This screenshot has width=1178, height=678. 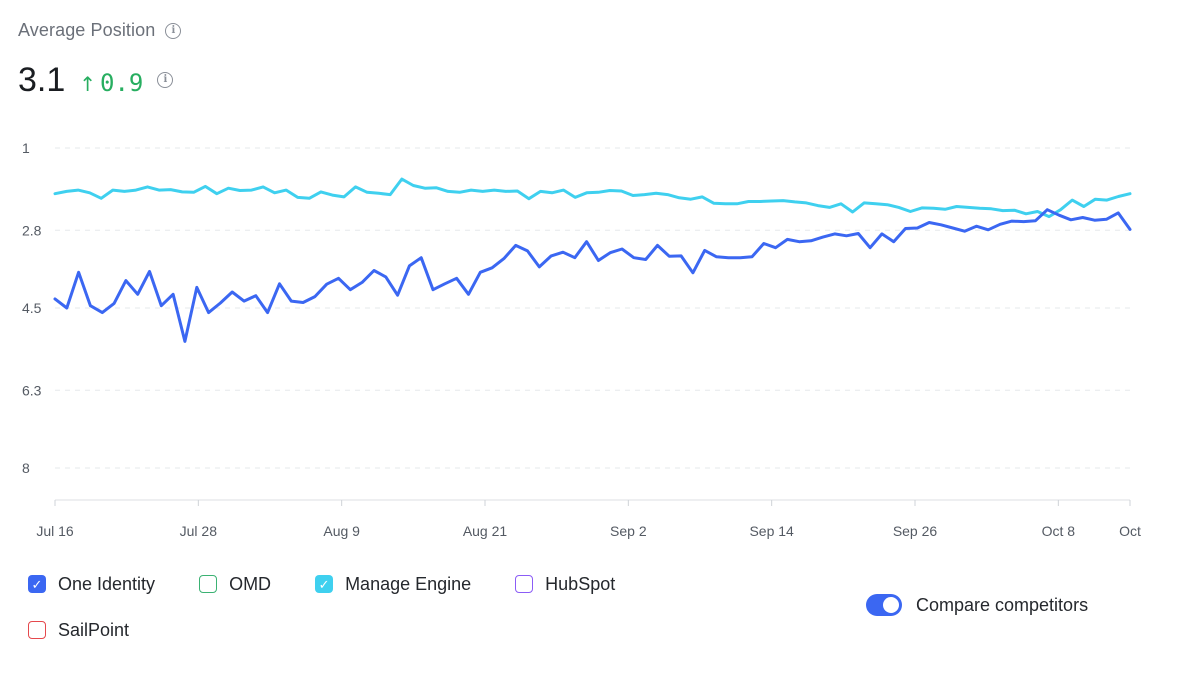 What do you see at coordinates (26, 148) in the screenshot?
I see `y-tick-label: 1` at bounding box center [26, 148].